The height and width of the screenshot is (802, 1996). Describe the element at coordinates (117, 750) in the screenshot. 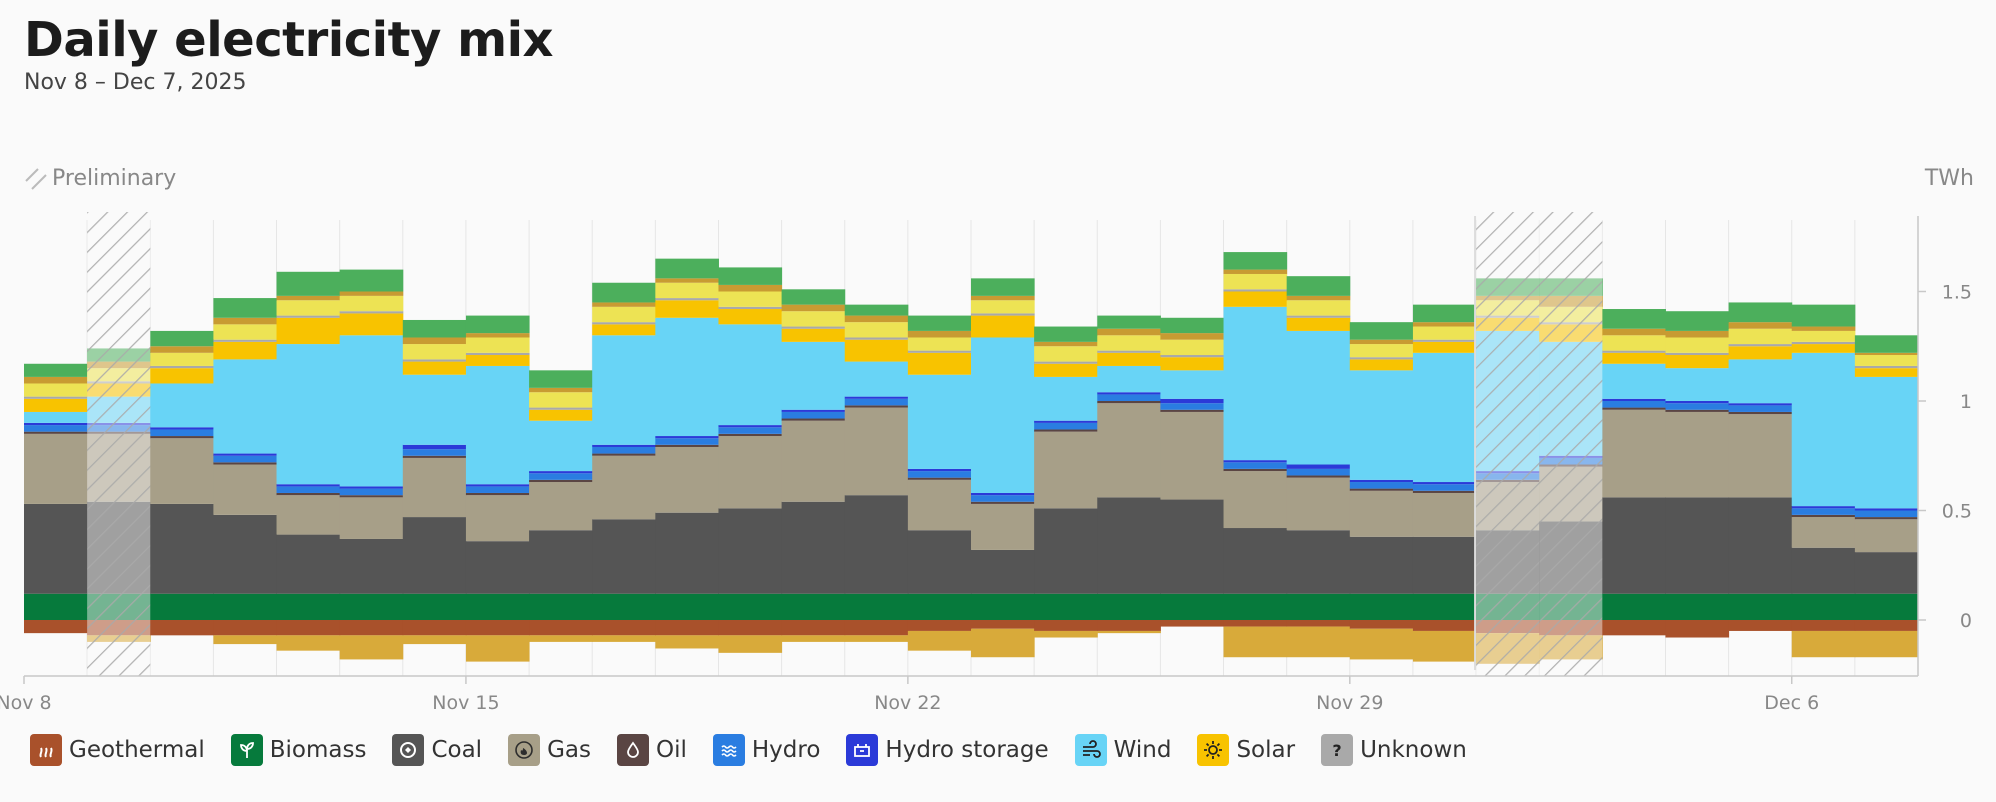

I see `legend-item: Geothermal` at that location.